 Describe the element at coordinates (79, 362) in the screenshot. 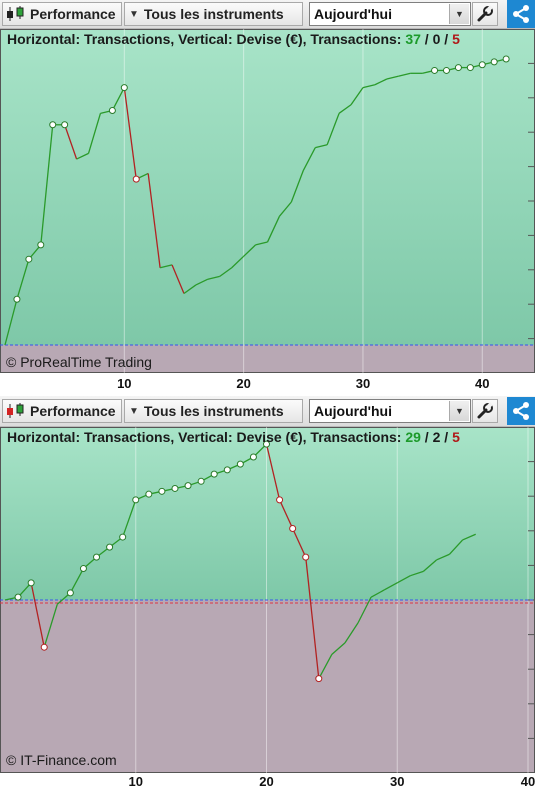

I see `copyright-label: © ProRealTime Trading` at that location.